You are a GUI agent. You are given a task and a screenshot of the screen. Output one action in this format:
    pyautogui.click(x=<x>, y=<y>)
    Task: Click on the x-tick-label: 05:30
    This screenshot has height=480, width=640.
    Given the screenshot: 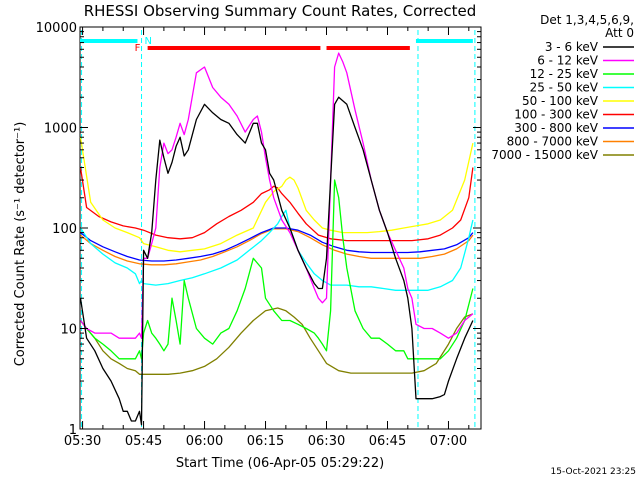 What is the action you would take?
    pyautogui.click(x=82, y=441)
    